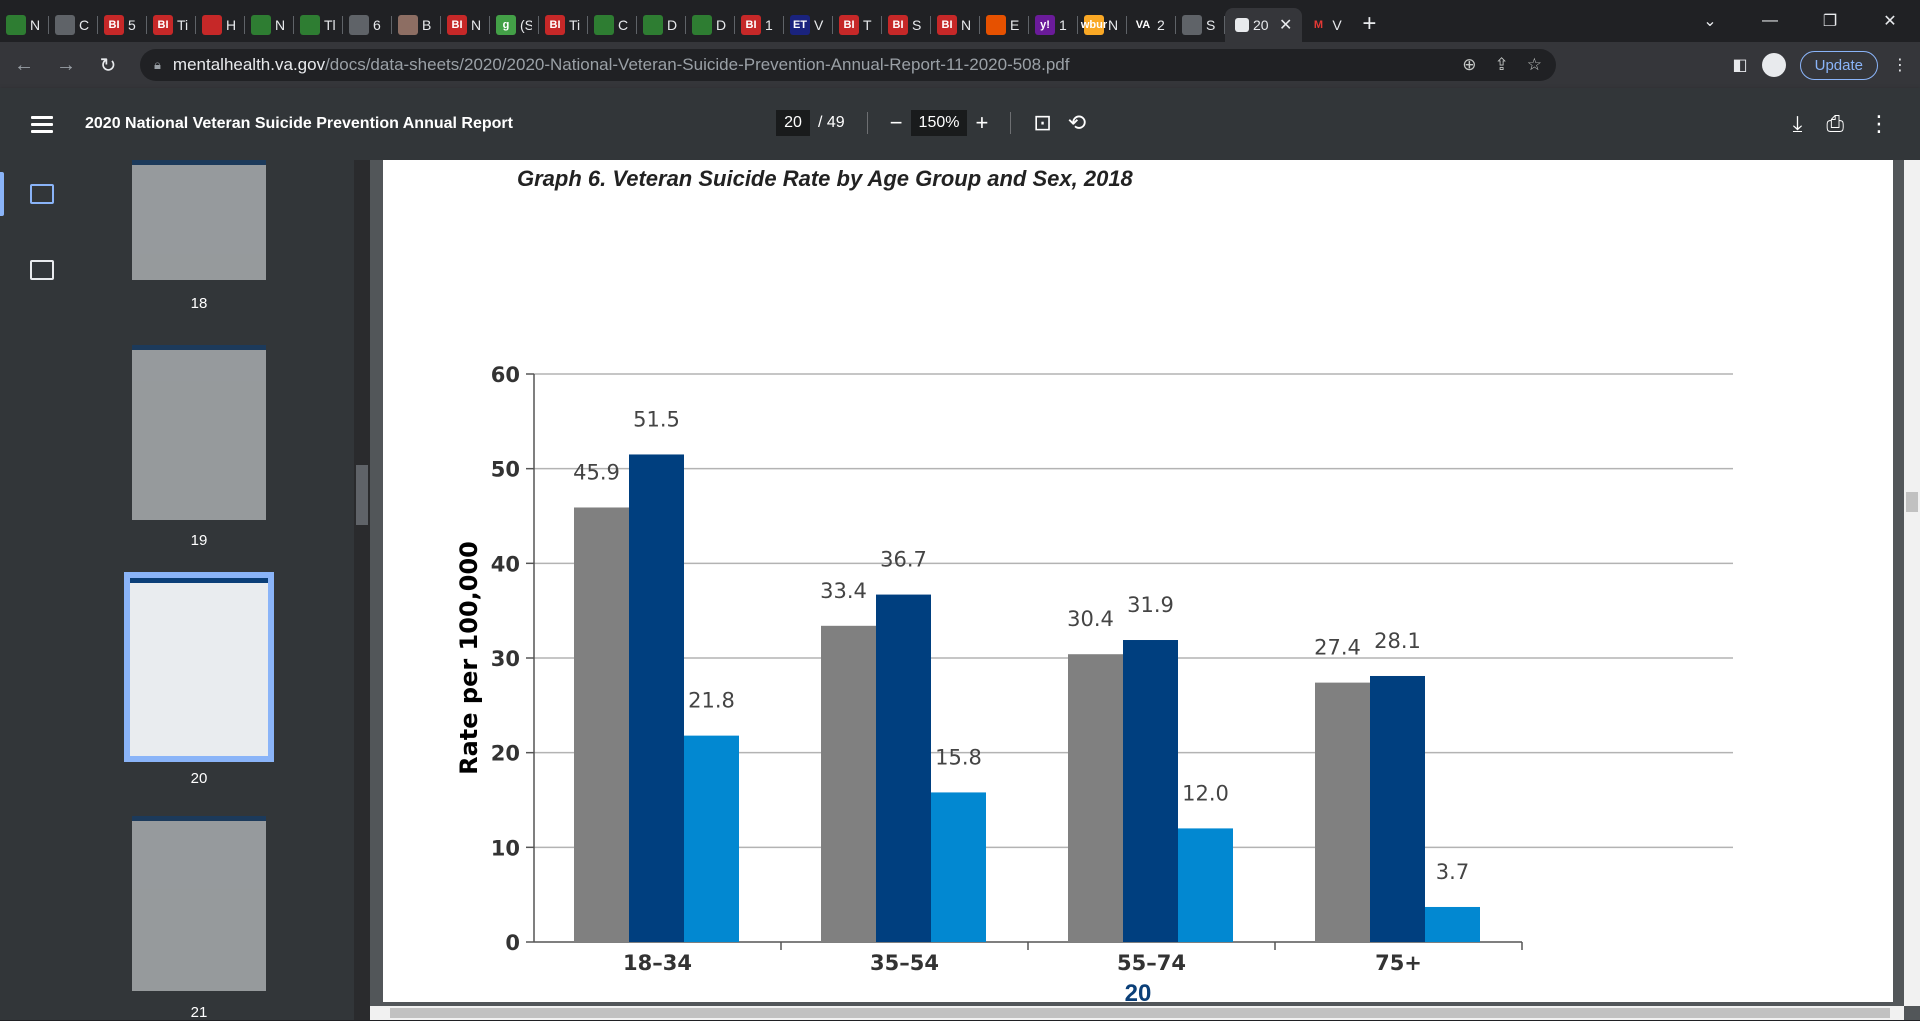 The image size is (1920, 1021). I want to click on restore-icon: ❐, so click(1830, 21).